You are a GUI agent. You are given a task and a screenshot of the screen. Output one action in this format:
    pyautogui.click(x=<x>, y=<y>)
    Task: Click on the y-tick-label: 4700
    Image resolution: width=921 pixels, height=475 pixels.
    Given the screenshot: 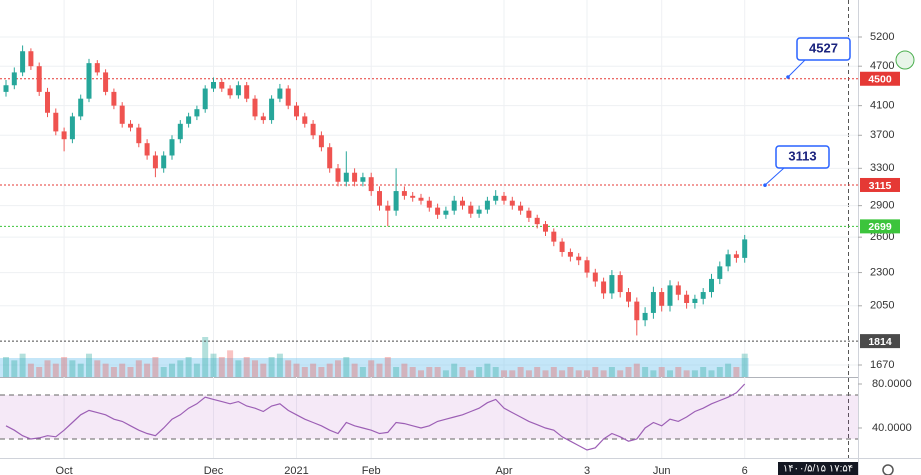 What is the action you would take?
    pyautogui.click(x=882, y=66)
    